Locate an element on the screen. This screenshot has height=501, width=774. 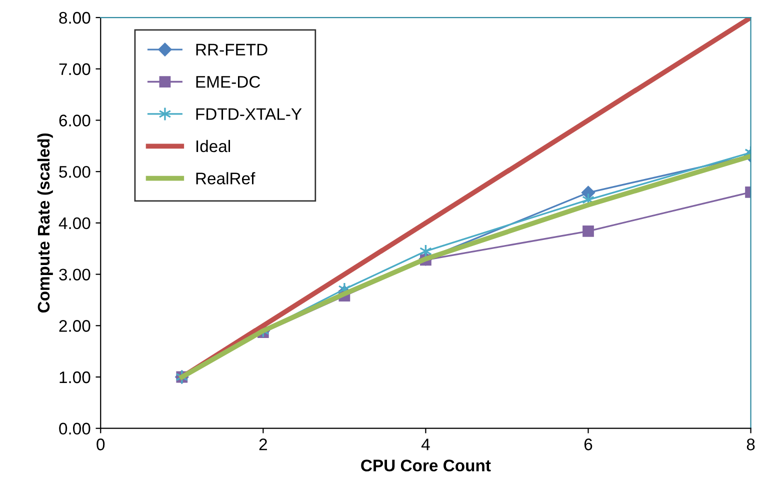
y-tick-label: 6.00 is located at coordinates (74, 120).